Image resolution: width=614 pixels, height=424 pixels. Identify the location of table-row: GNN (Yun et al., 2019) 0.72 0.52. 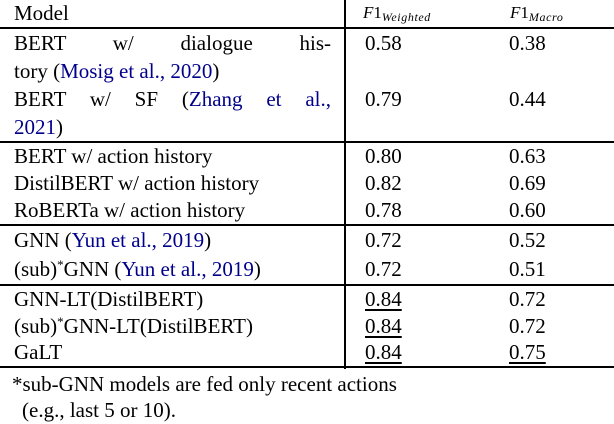
(307, 240).